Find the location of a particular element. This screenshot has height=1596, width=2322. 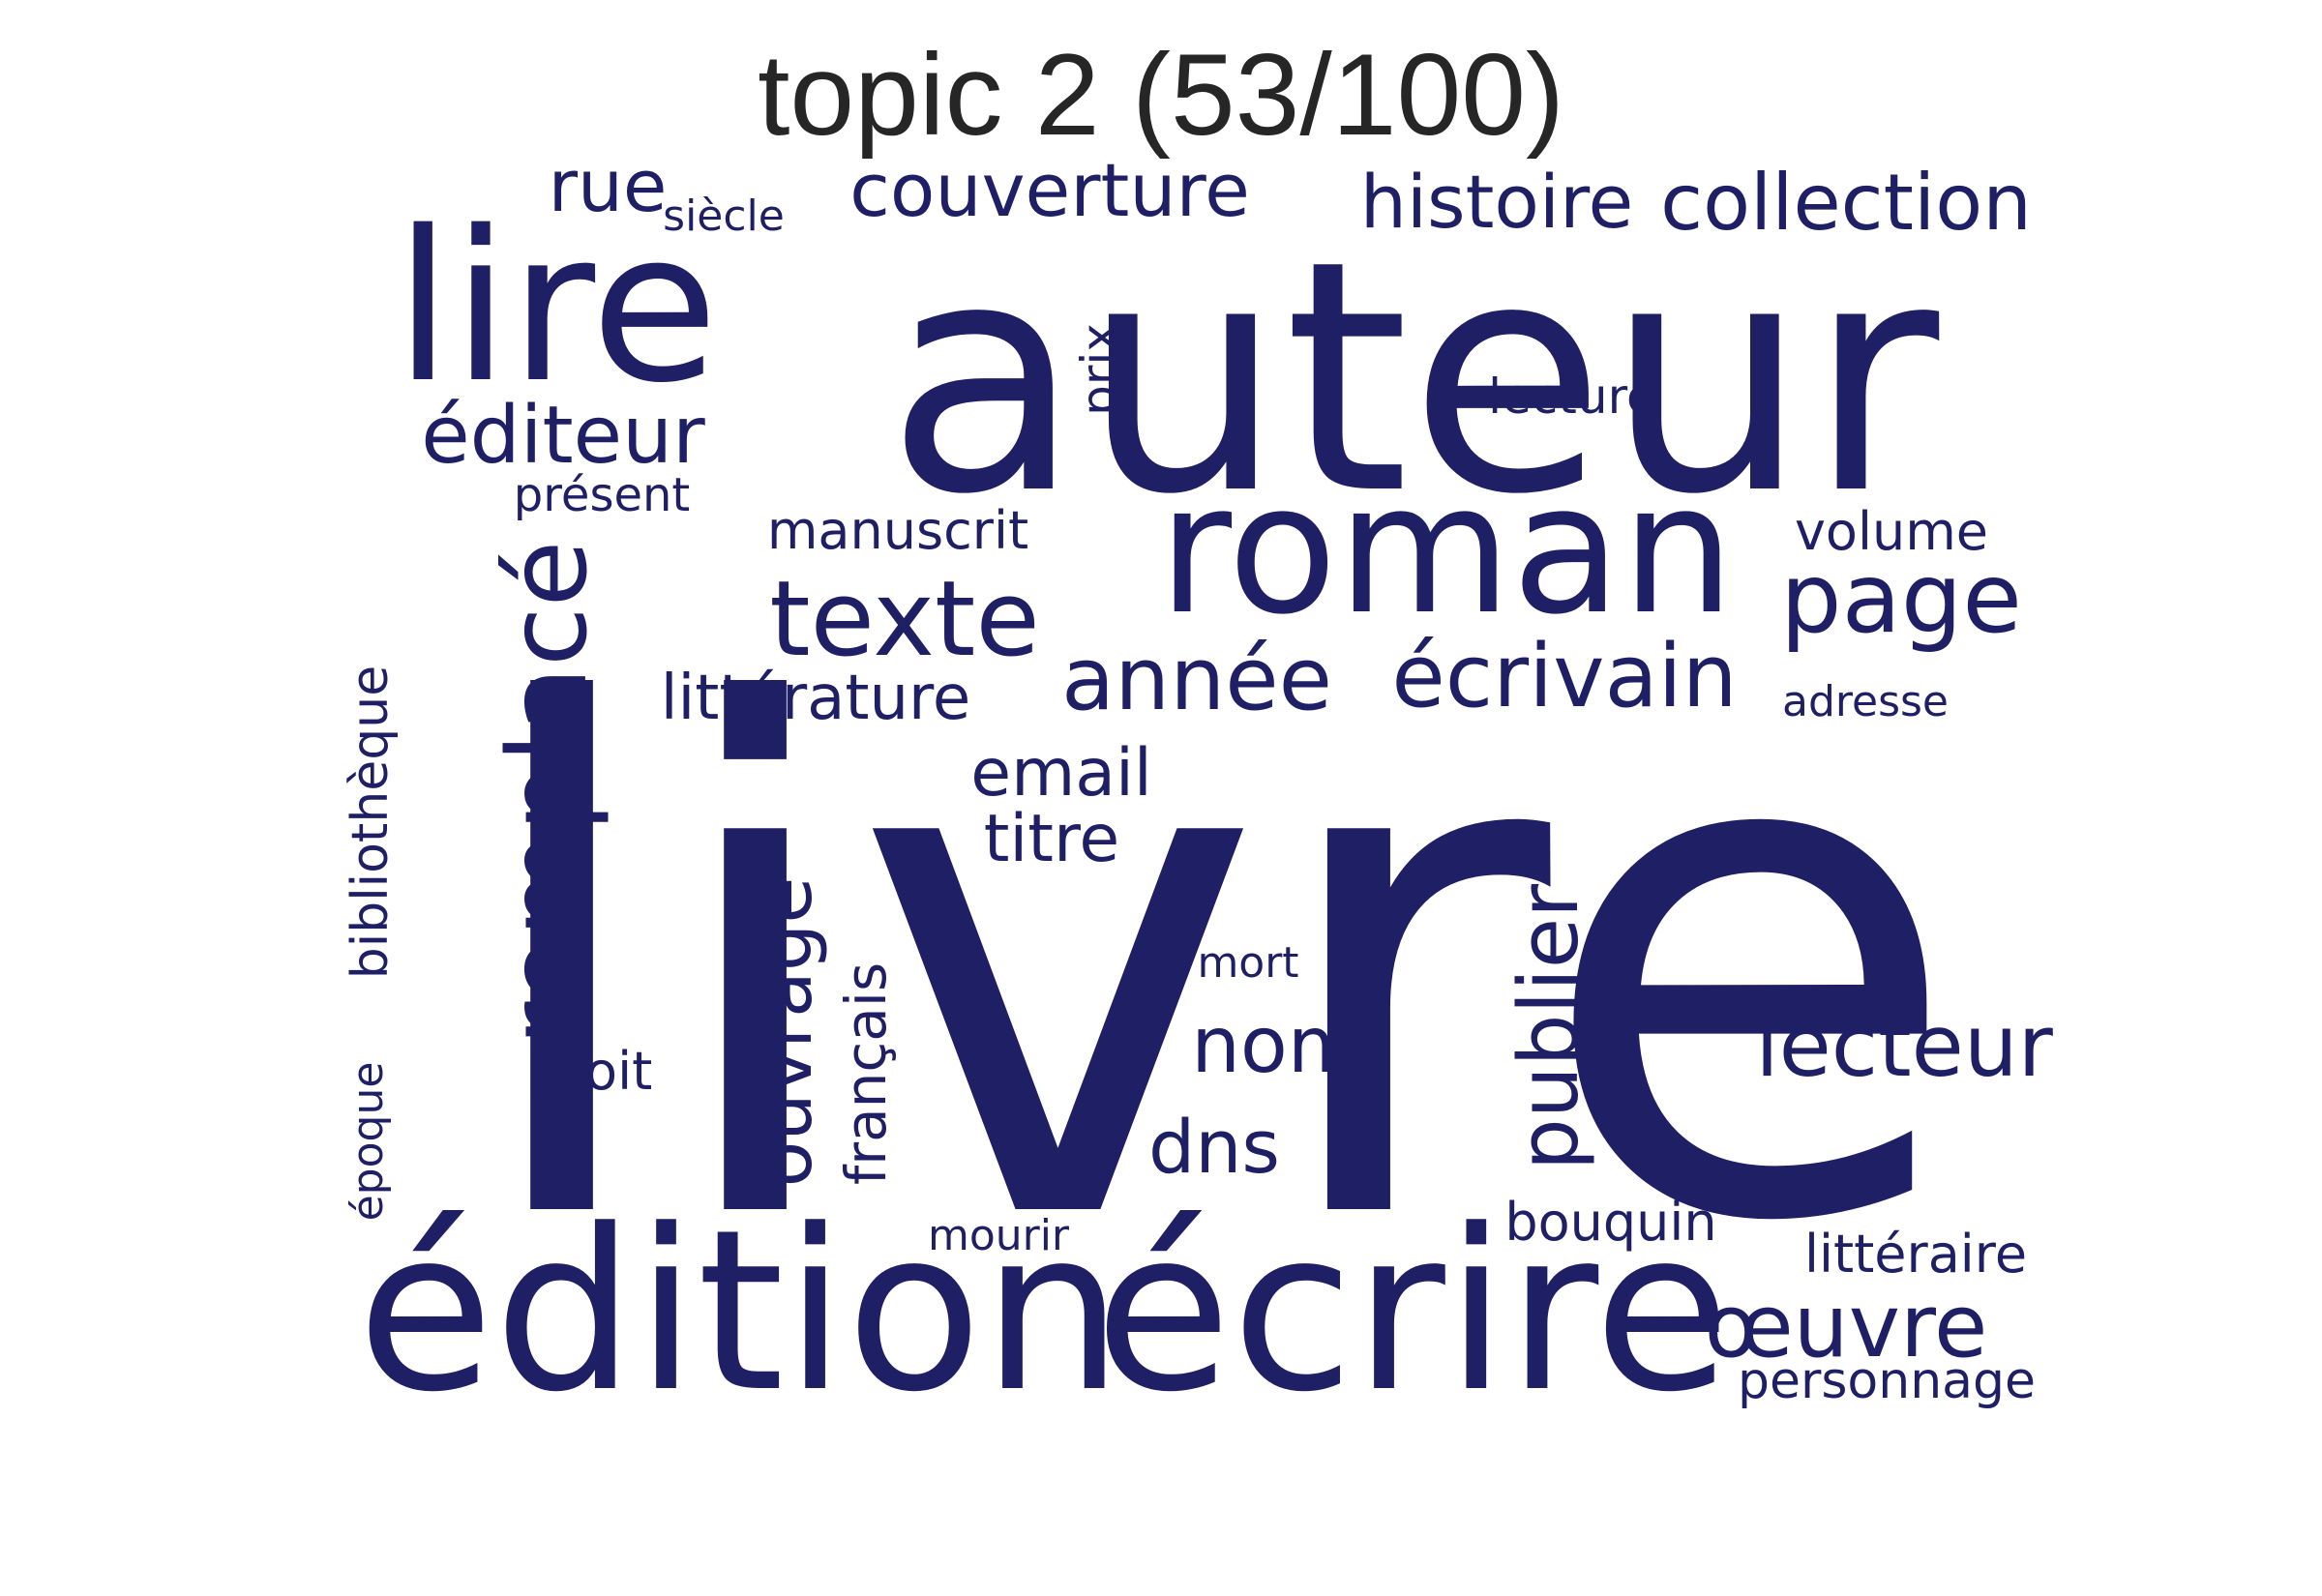

cloud-word: écrire is located at coordinates (1412, 1312).